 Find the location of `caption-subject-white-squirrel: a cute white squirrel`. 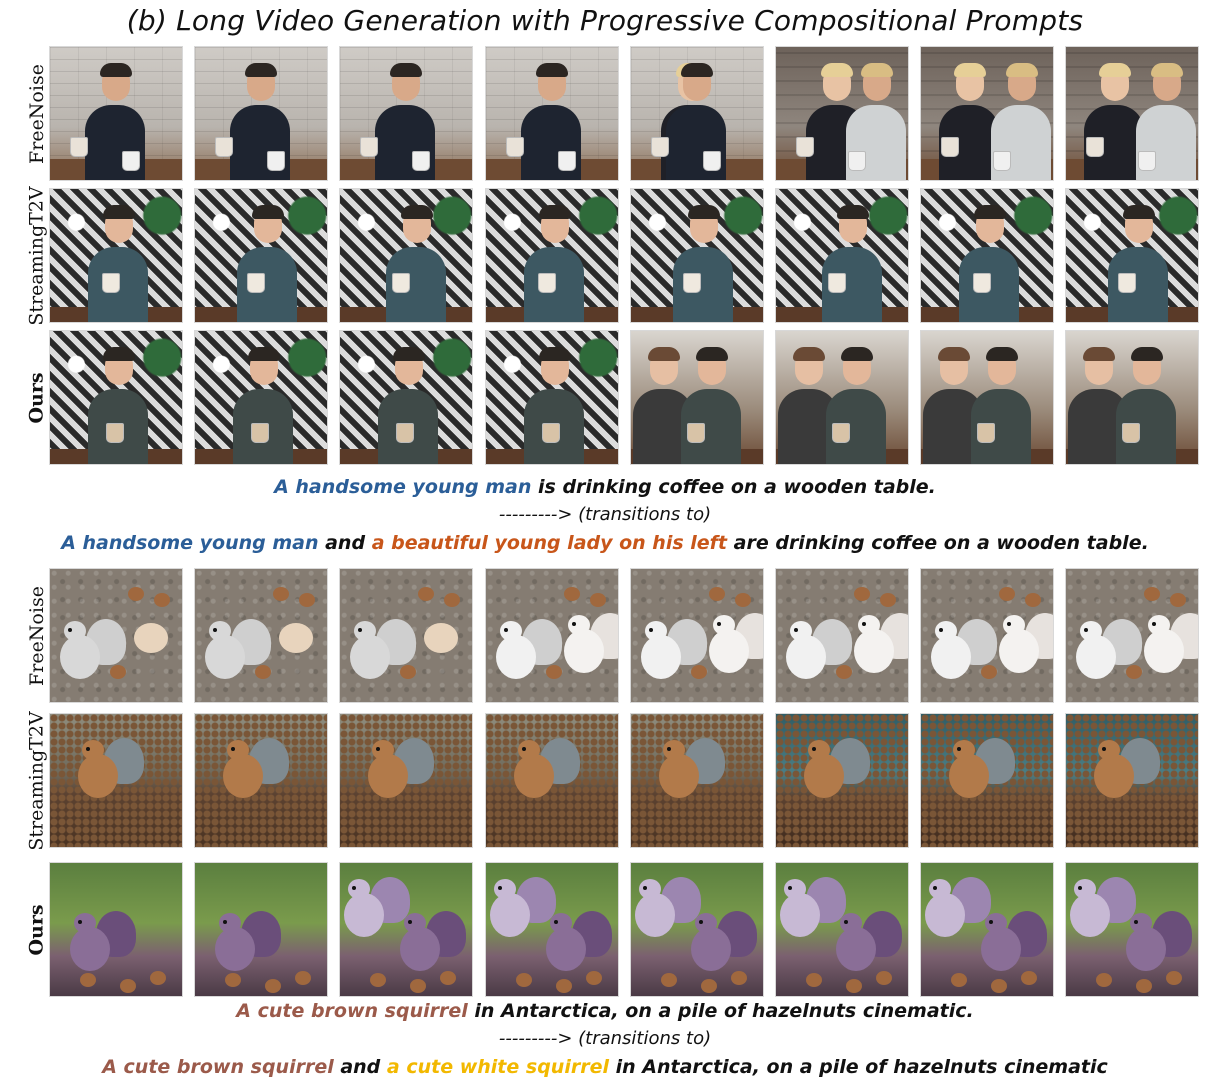

caption-subject-white-squirrel: a cute white squirrel is located at coordinates (497, 1067).